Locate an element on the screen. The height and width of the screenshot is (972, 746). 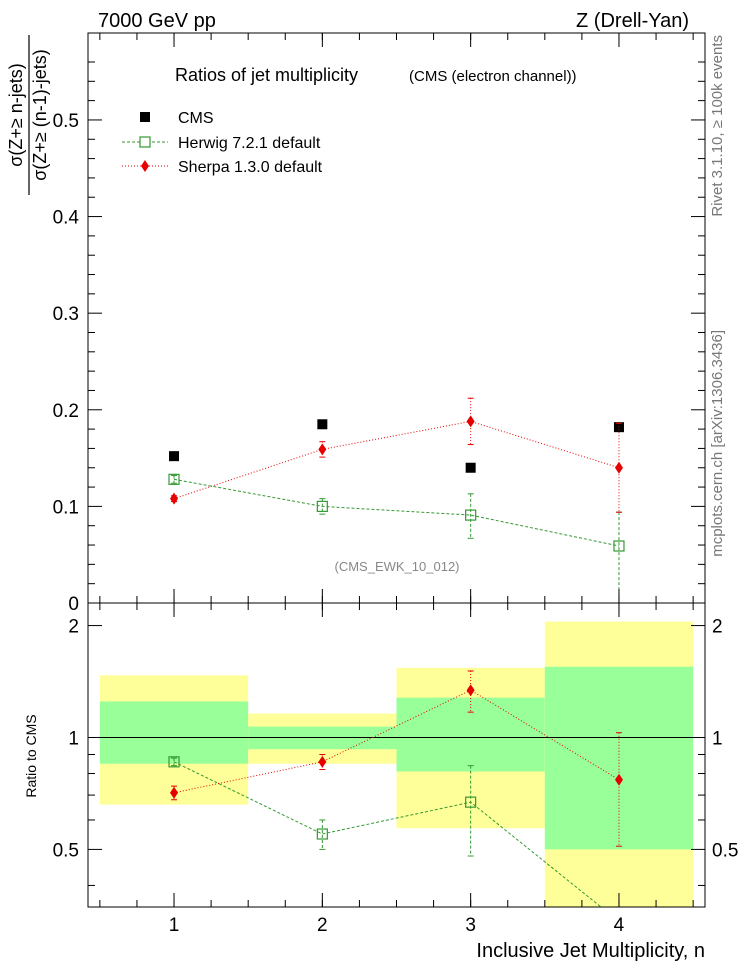
main-point-sherpa-n4 is located at coordinates (618, 467).